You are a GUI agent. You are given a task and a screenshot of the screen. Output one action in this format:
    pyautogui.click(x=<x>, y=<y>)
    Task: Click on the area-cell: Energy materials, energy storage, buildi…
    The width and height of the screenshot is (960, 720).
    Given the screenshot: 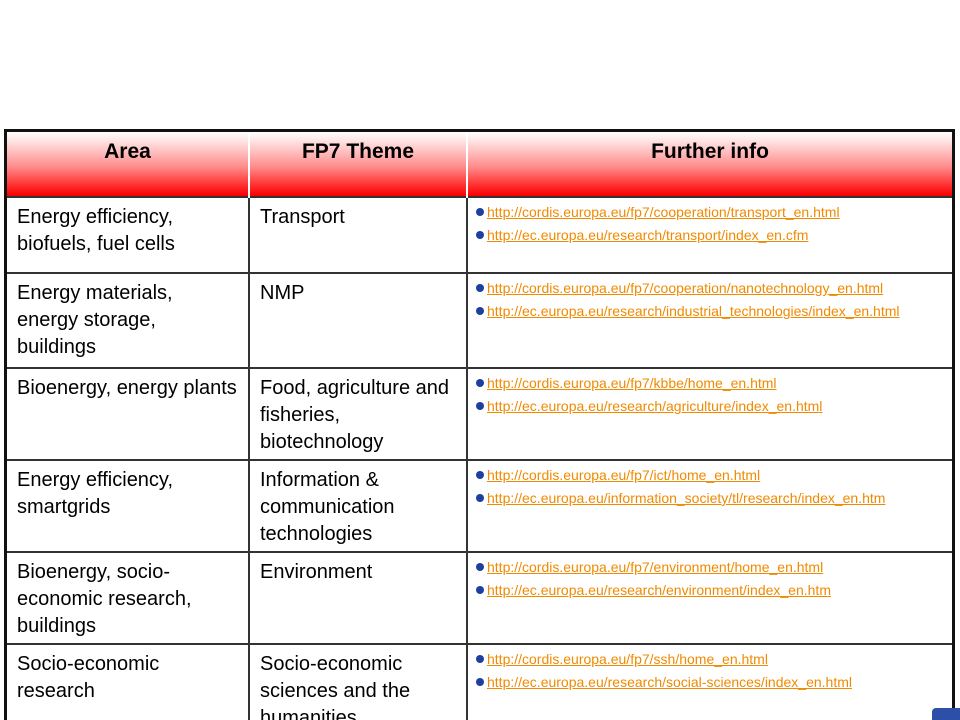 What is the action you would take?
    pyautogui.click(x=128, y=320)
    